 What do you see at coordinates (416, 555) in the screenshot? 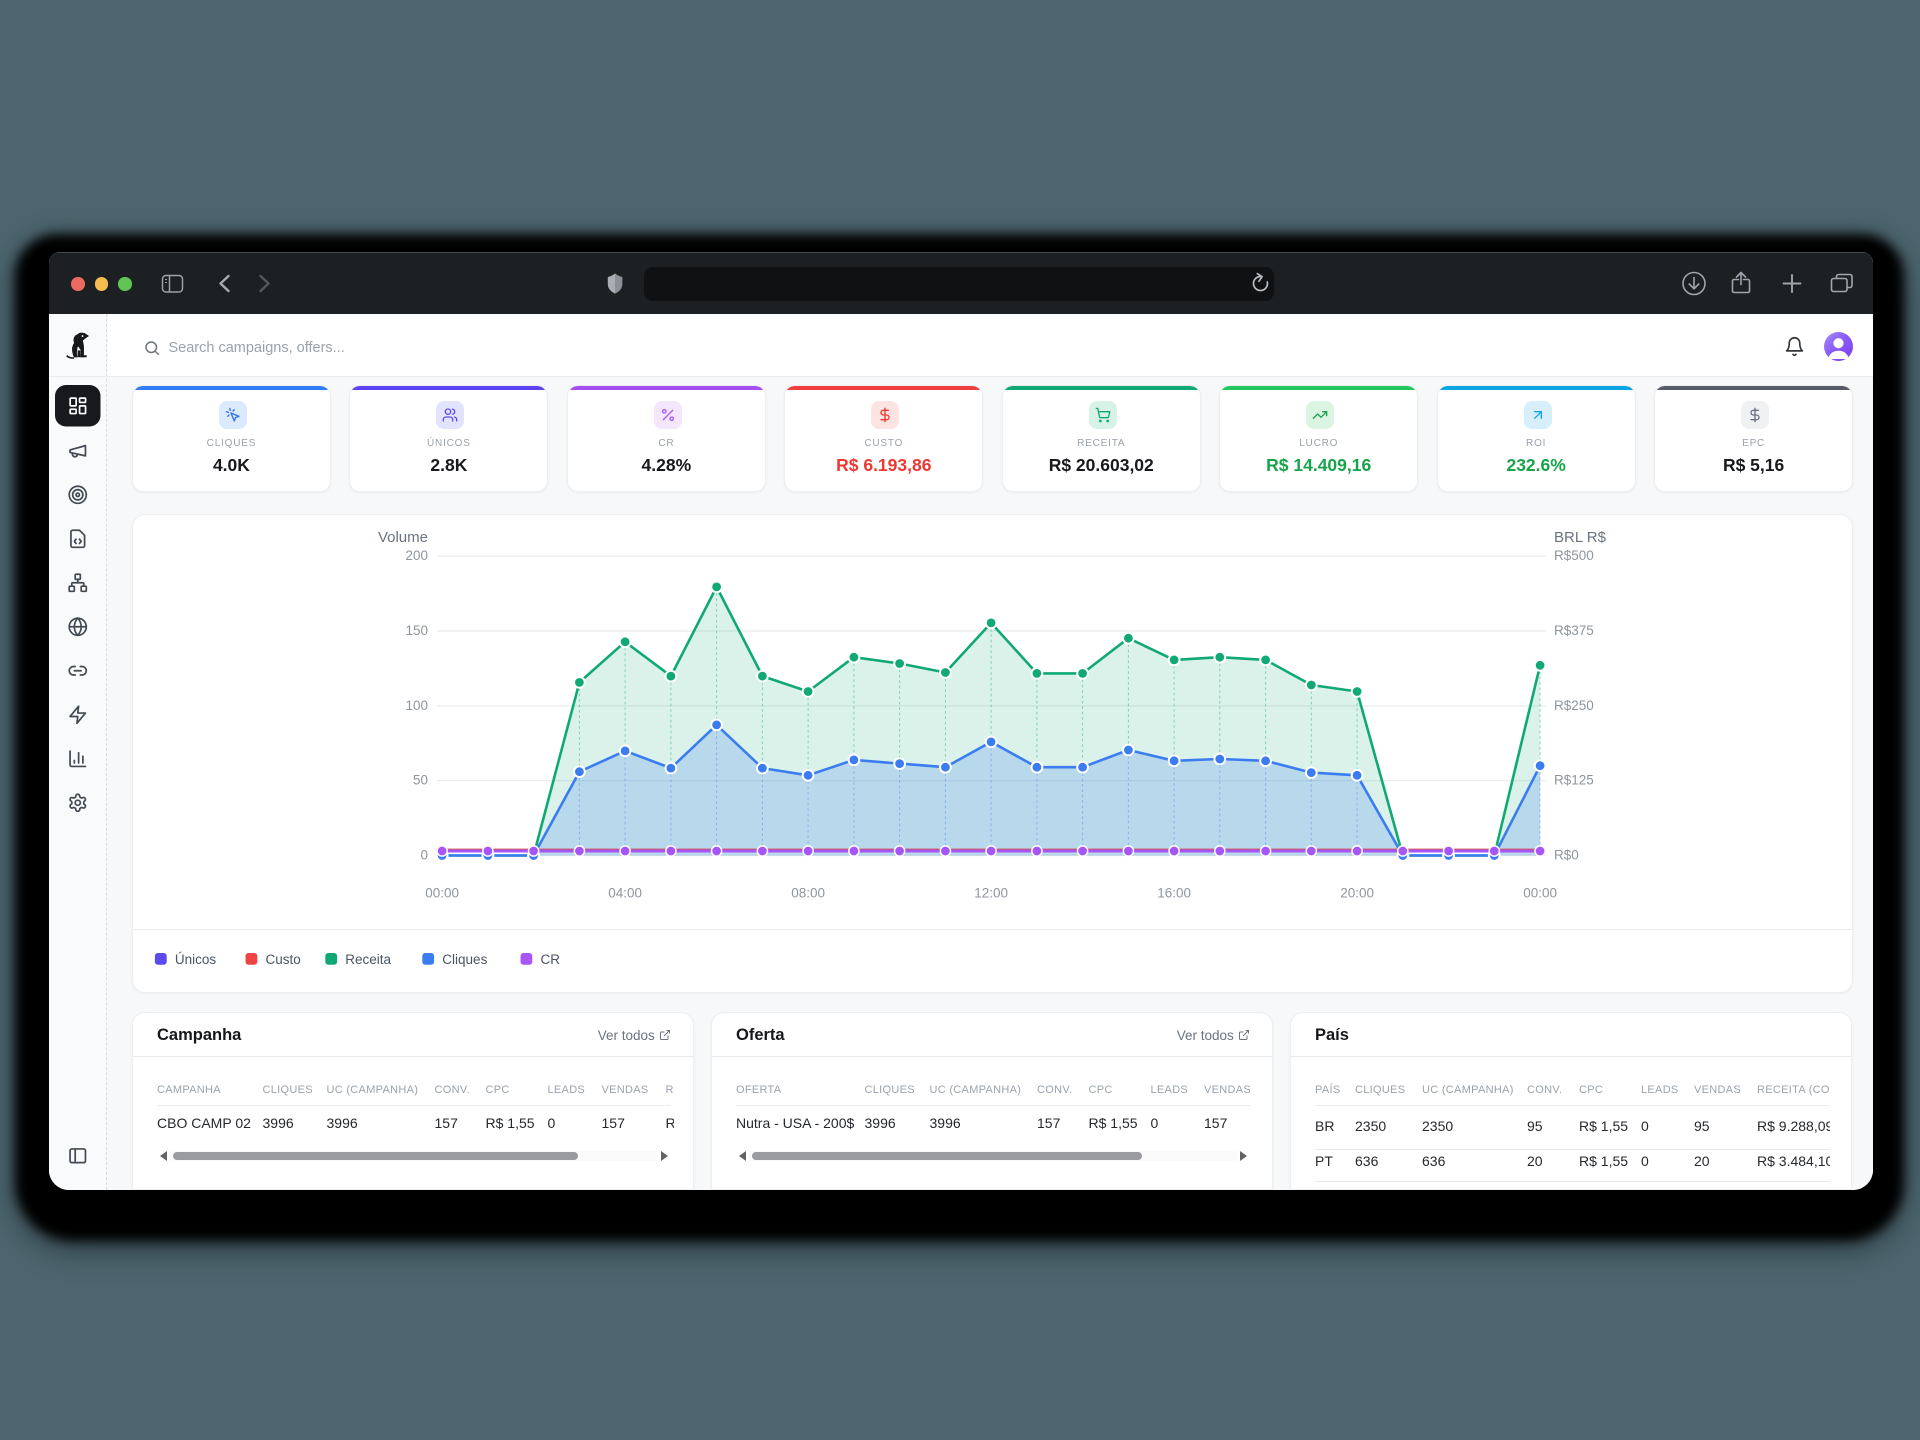
I see `svg-text: 200` at bounding box center [416, 555].